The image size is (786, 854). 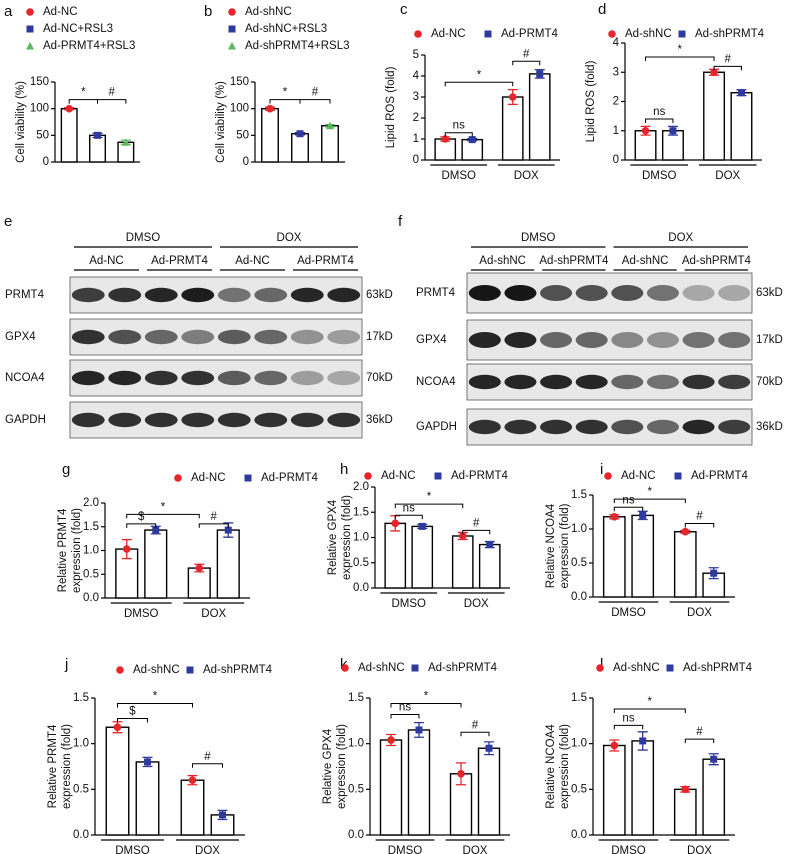 I want to click on legend-label: Ad-PRMT4, so click(x=529, y=34).